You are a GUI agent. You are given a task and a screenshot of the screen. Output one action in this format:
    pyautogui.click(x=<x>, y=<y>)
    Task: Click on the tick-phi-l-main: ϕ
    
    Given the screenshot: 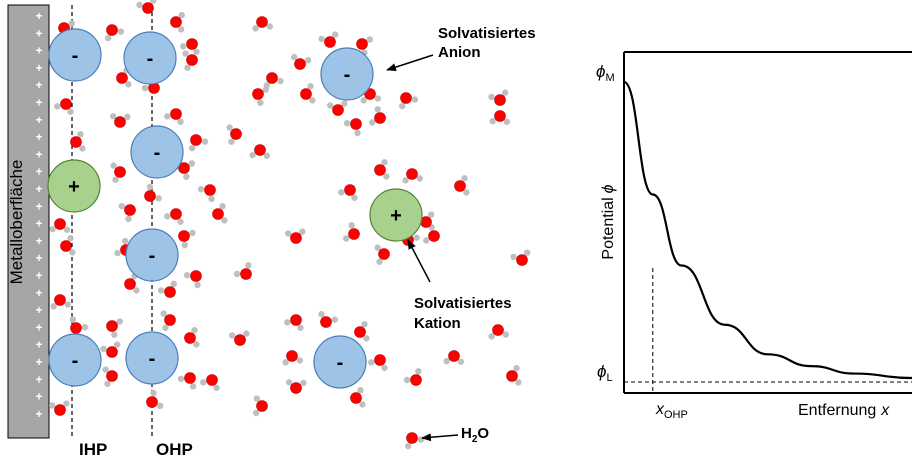 What is the action you would take?
    pyautogui.click(x=601, y=371)
    